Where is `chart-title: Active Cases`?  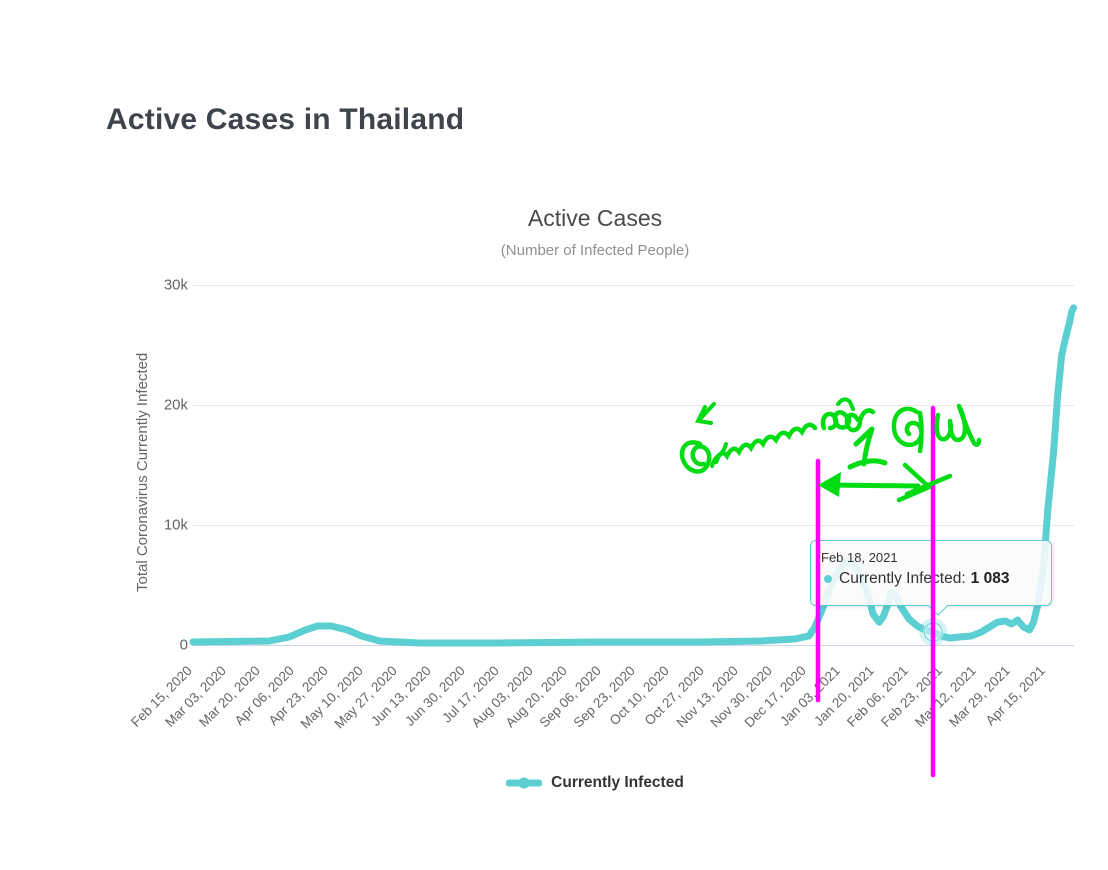
chart-title: Active Cases is located at coordinates (595, 218).